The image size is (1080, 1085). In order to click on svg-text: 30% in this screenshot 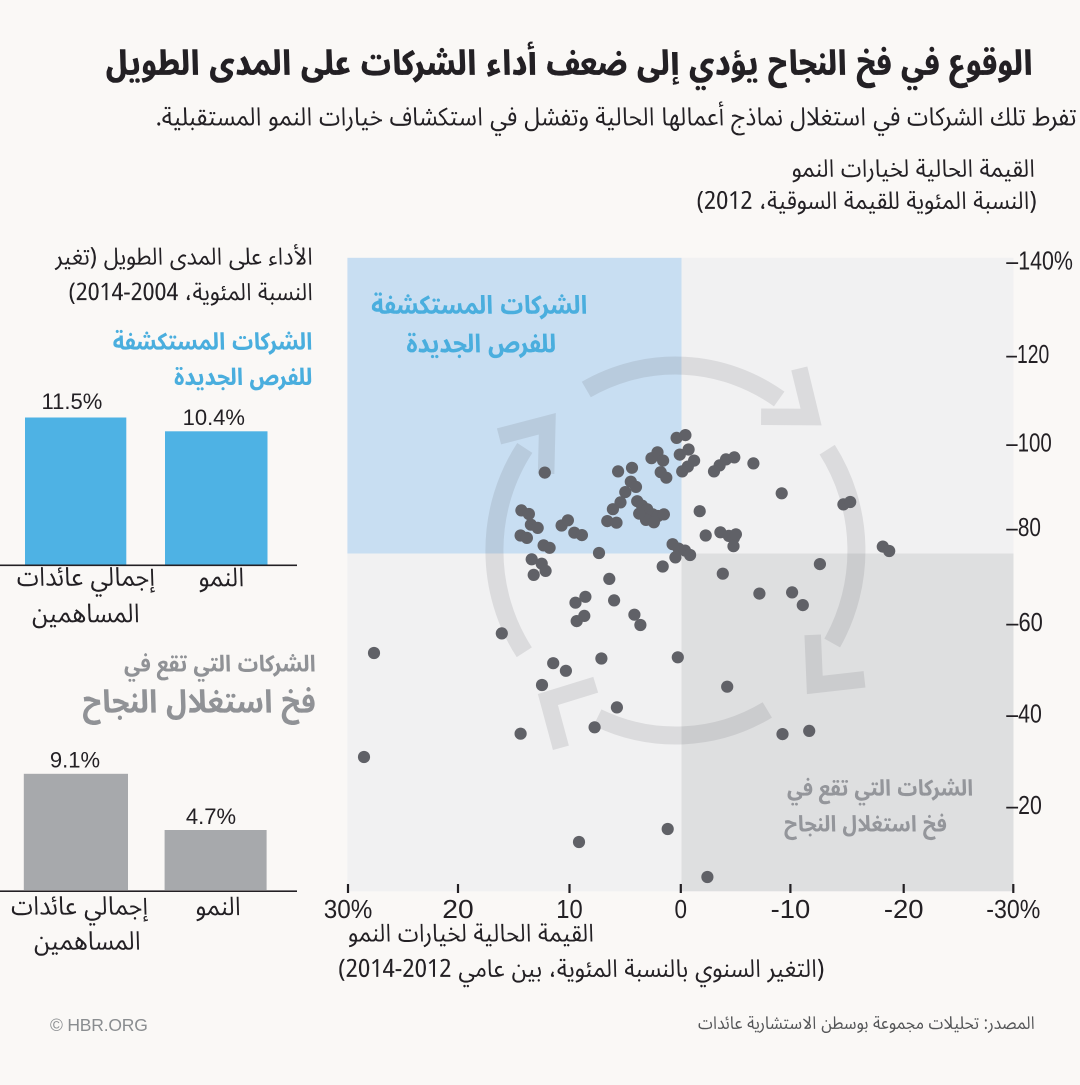, I will do `click(348, 909)`.